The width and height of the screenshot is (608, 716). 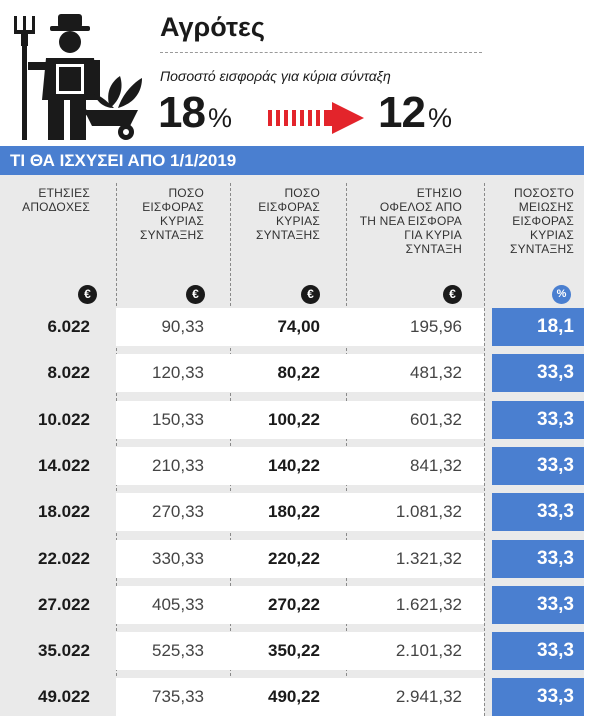 What do you see at coordinates (178, 465) in the screenshot?
I see `table-cell-col2: 210,33` at bounding box center [178, 465].